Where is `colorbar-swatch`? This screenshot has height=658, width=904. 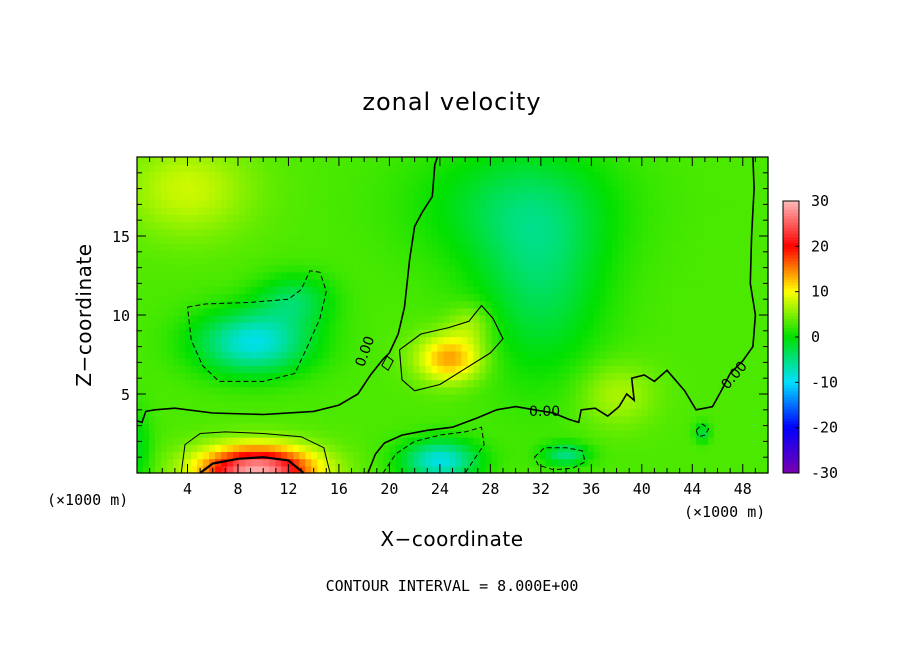 colorbar-swatch is located at coordinates (791, 212).